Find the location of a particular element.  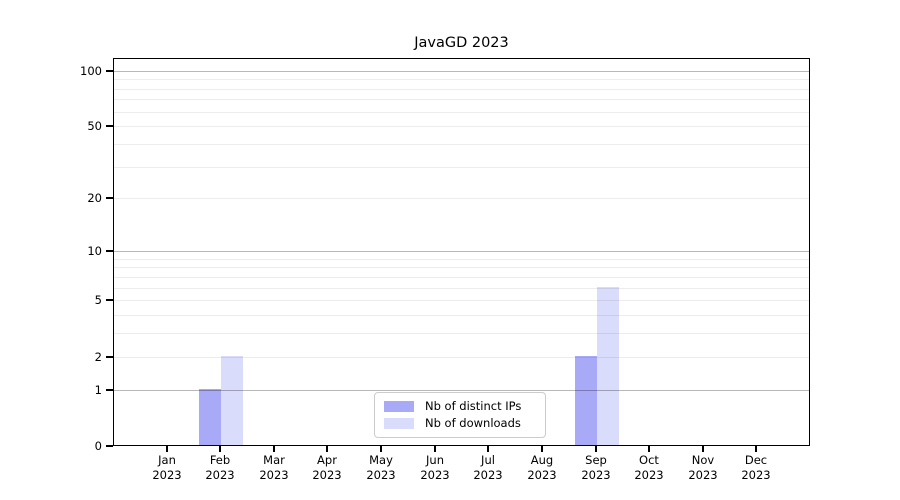

x-axis-tick-label: Jun 2023 is located at coordinates (435, 467).